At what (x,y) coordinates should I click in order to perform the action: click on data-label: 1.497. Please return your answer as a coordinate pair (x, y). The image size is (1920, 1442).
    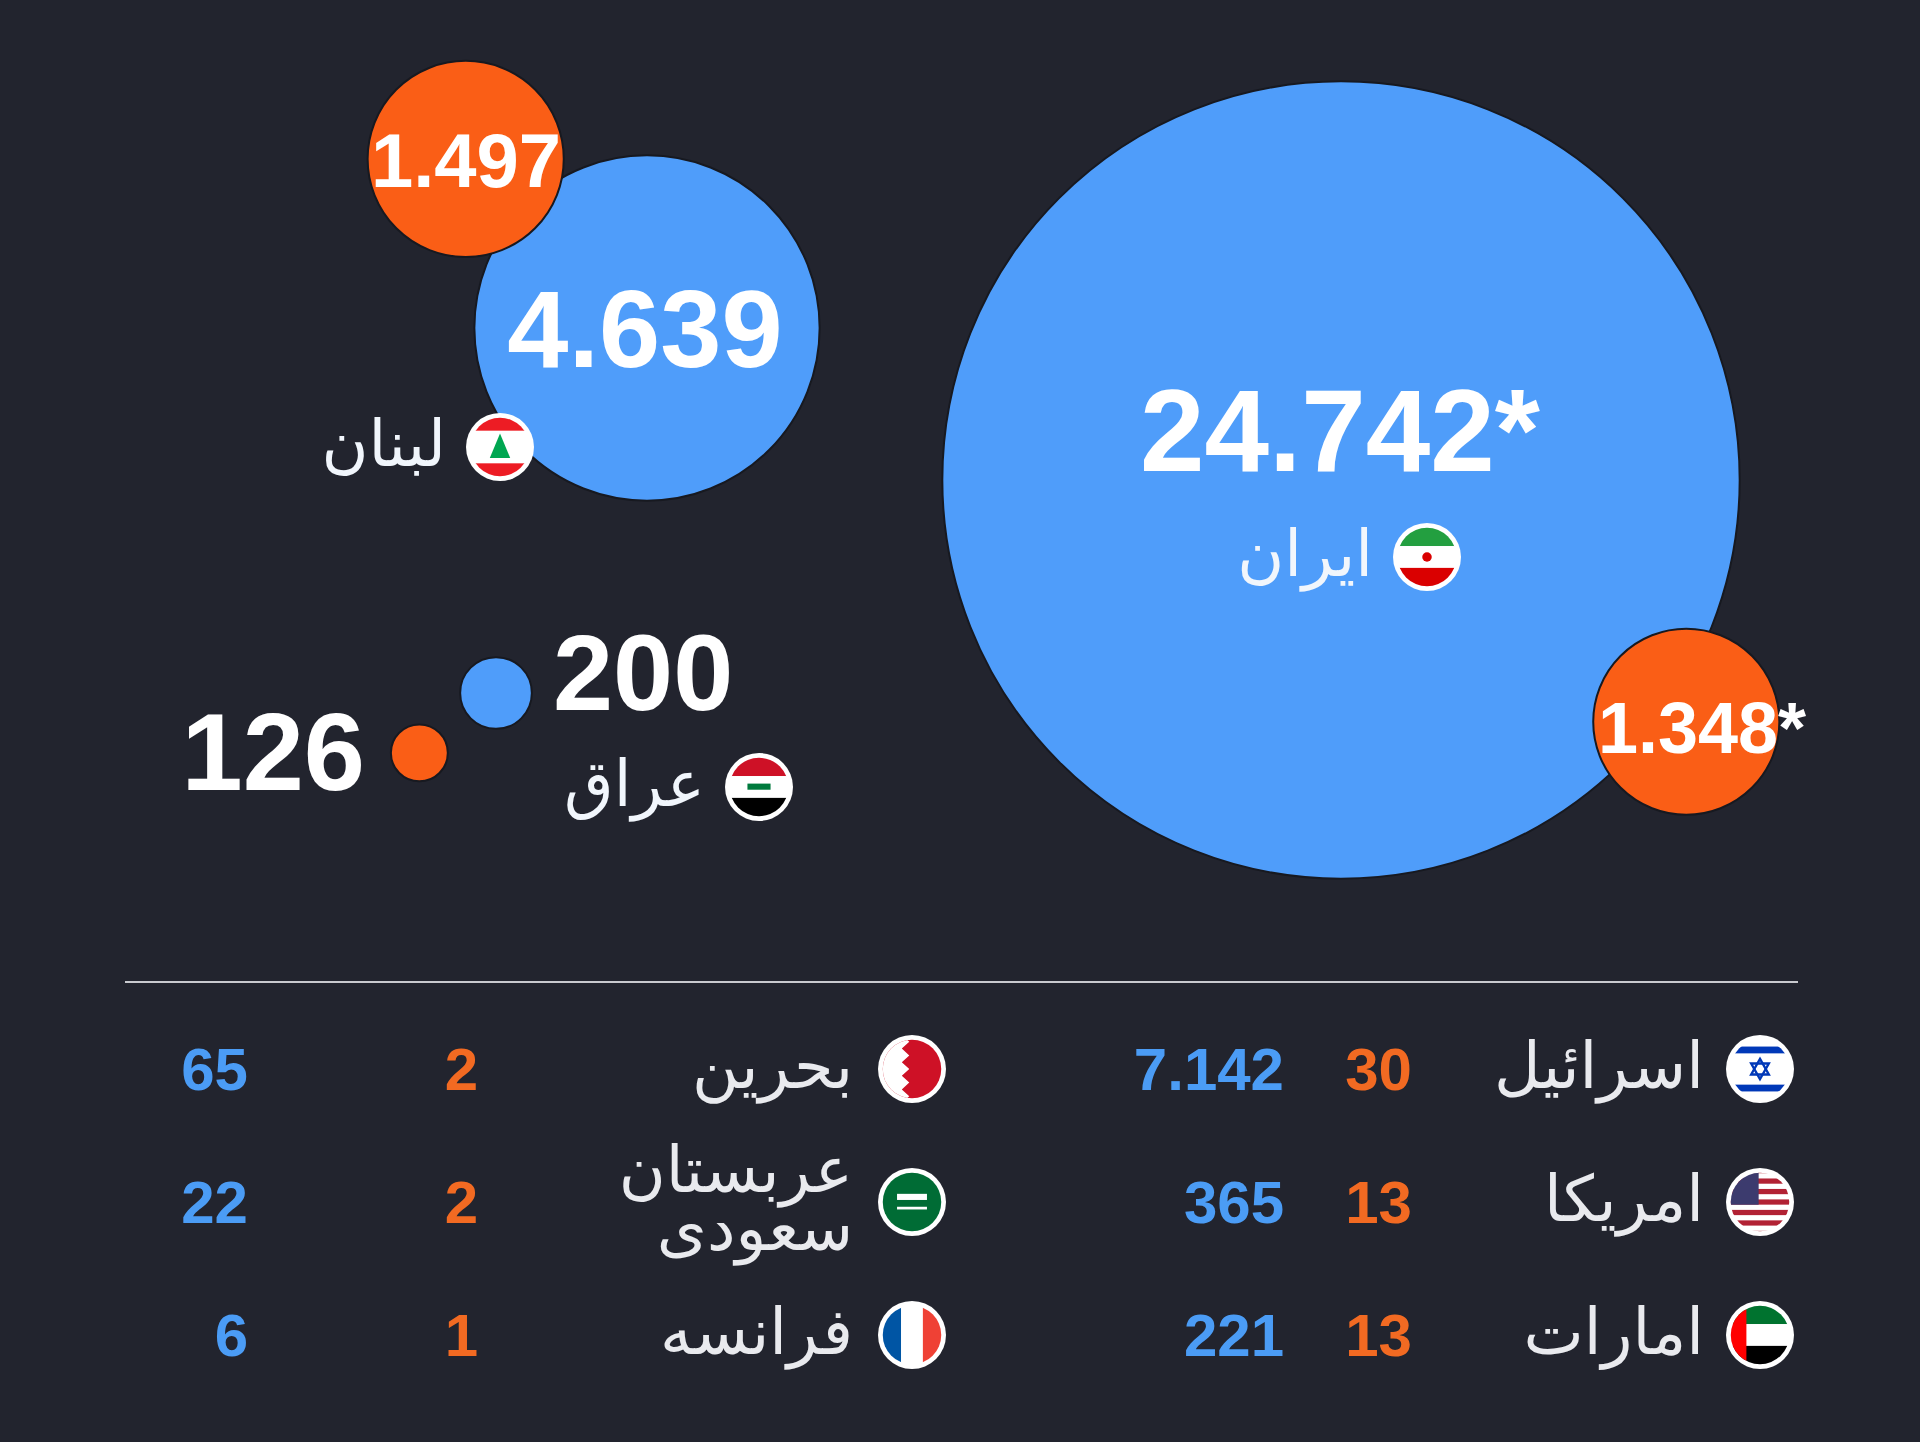
    Looking at the image, I should click on (466, 160).